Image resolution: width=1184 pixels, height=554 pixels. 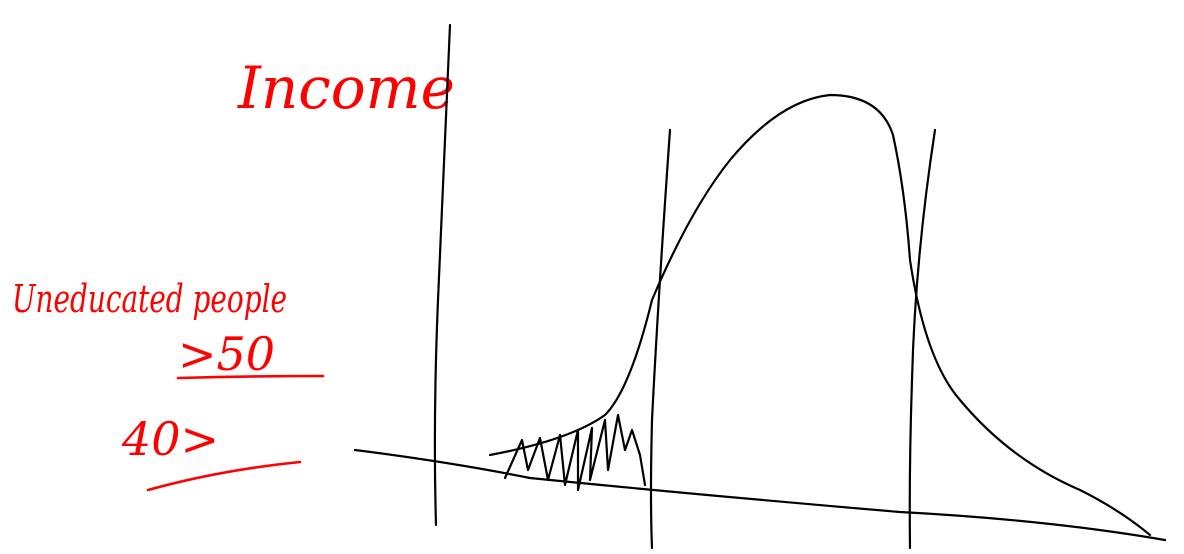 What do you see at coordinates (149, 299) in the screenshot?
I see `group-text: Uneducated people` at bounding box center [149, 299].